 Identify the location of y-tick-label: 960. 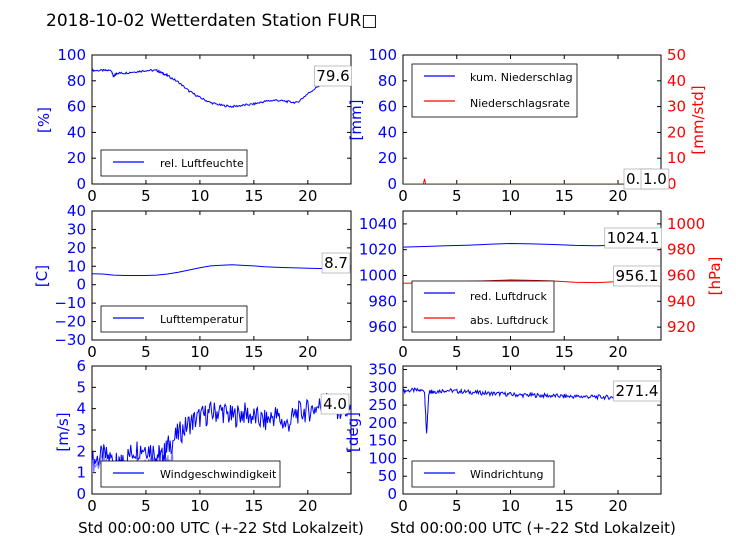
(382, 327).